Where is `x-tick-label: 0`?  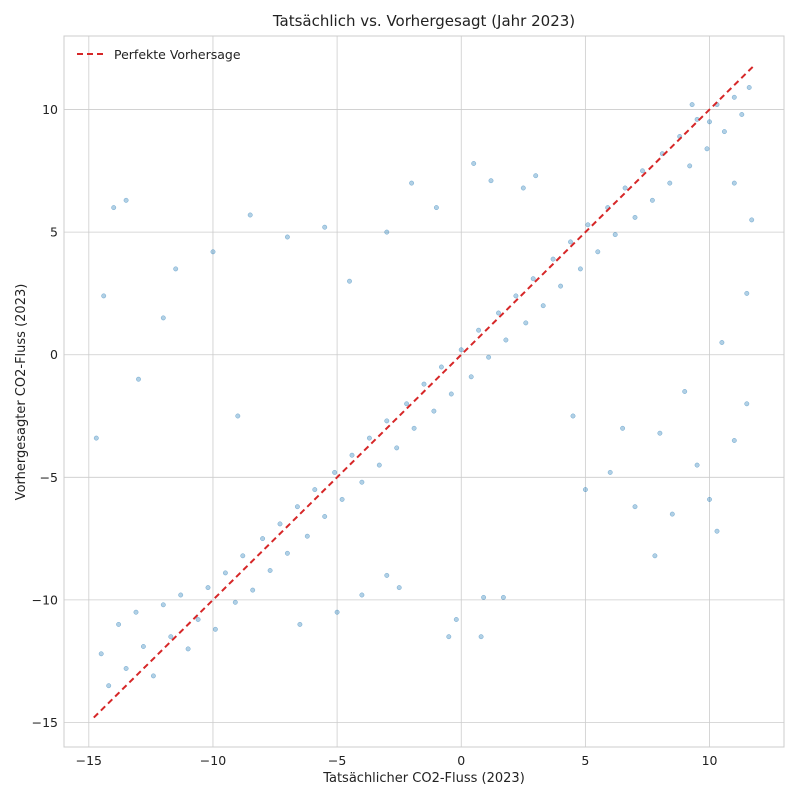 x-tick-label: 0 is located at coordinates (461, 760).